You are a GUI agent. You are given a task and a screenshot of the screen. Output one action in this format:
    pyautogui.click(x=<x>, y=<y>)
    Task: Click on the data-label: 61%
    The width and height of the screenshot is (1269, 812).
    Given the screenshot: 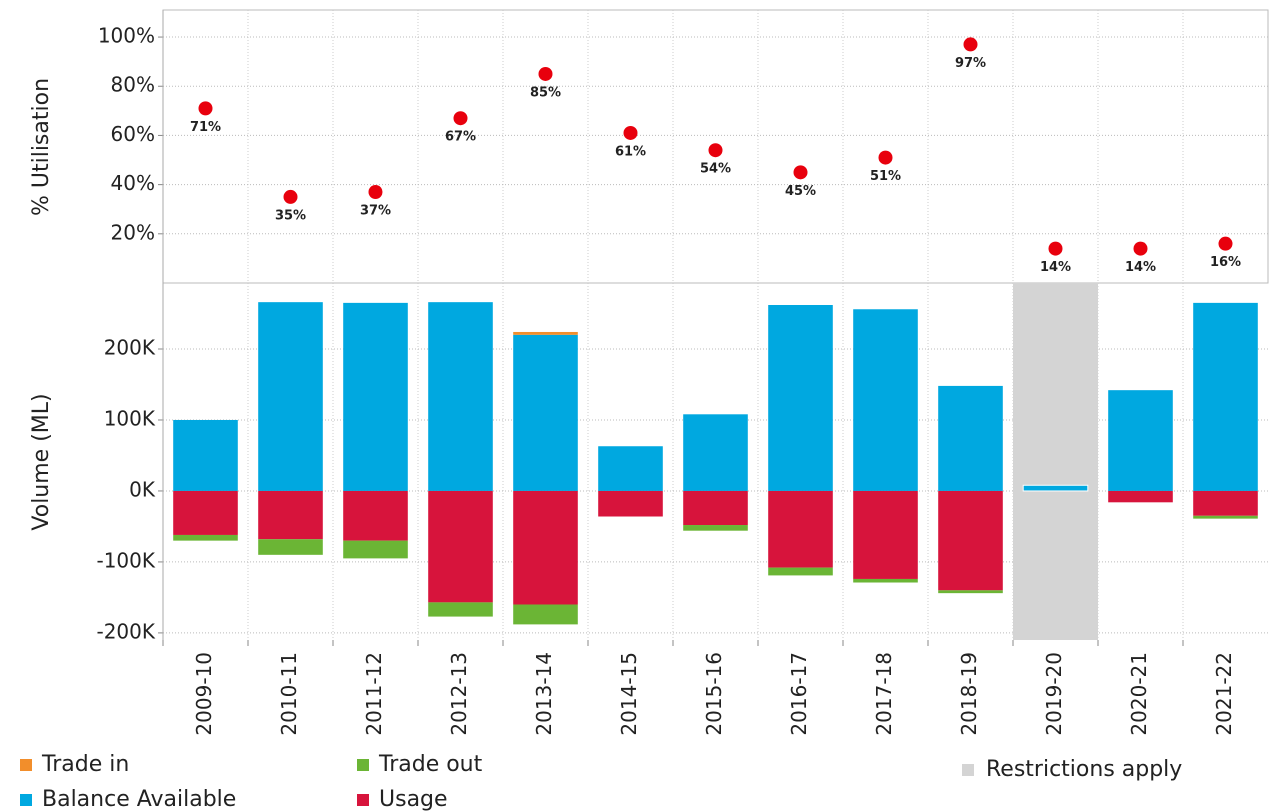 What is the action you would take?
    pyautogui.click(x=630, y=151)
    